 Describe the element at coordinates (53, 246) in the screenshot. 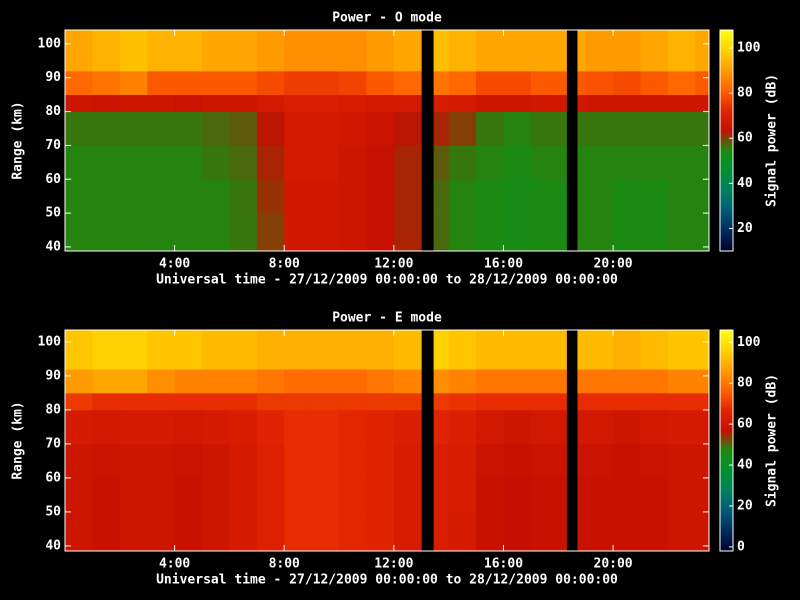

I see `y-tick-label: 40` at that location.